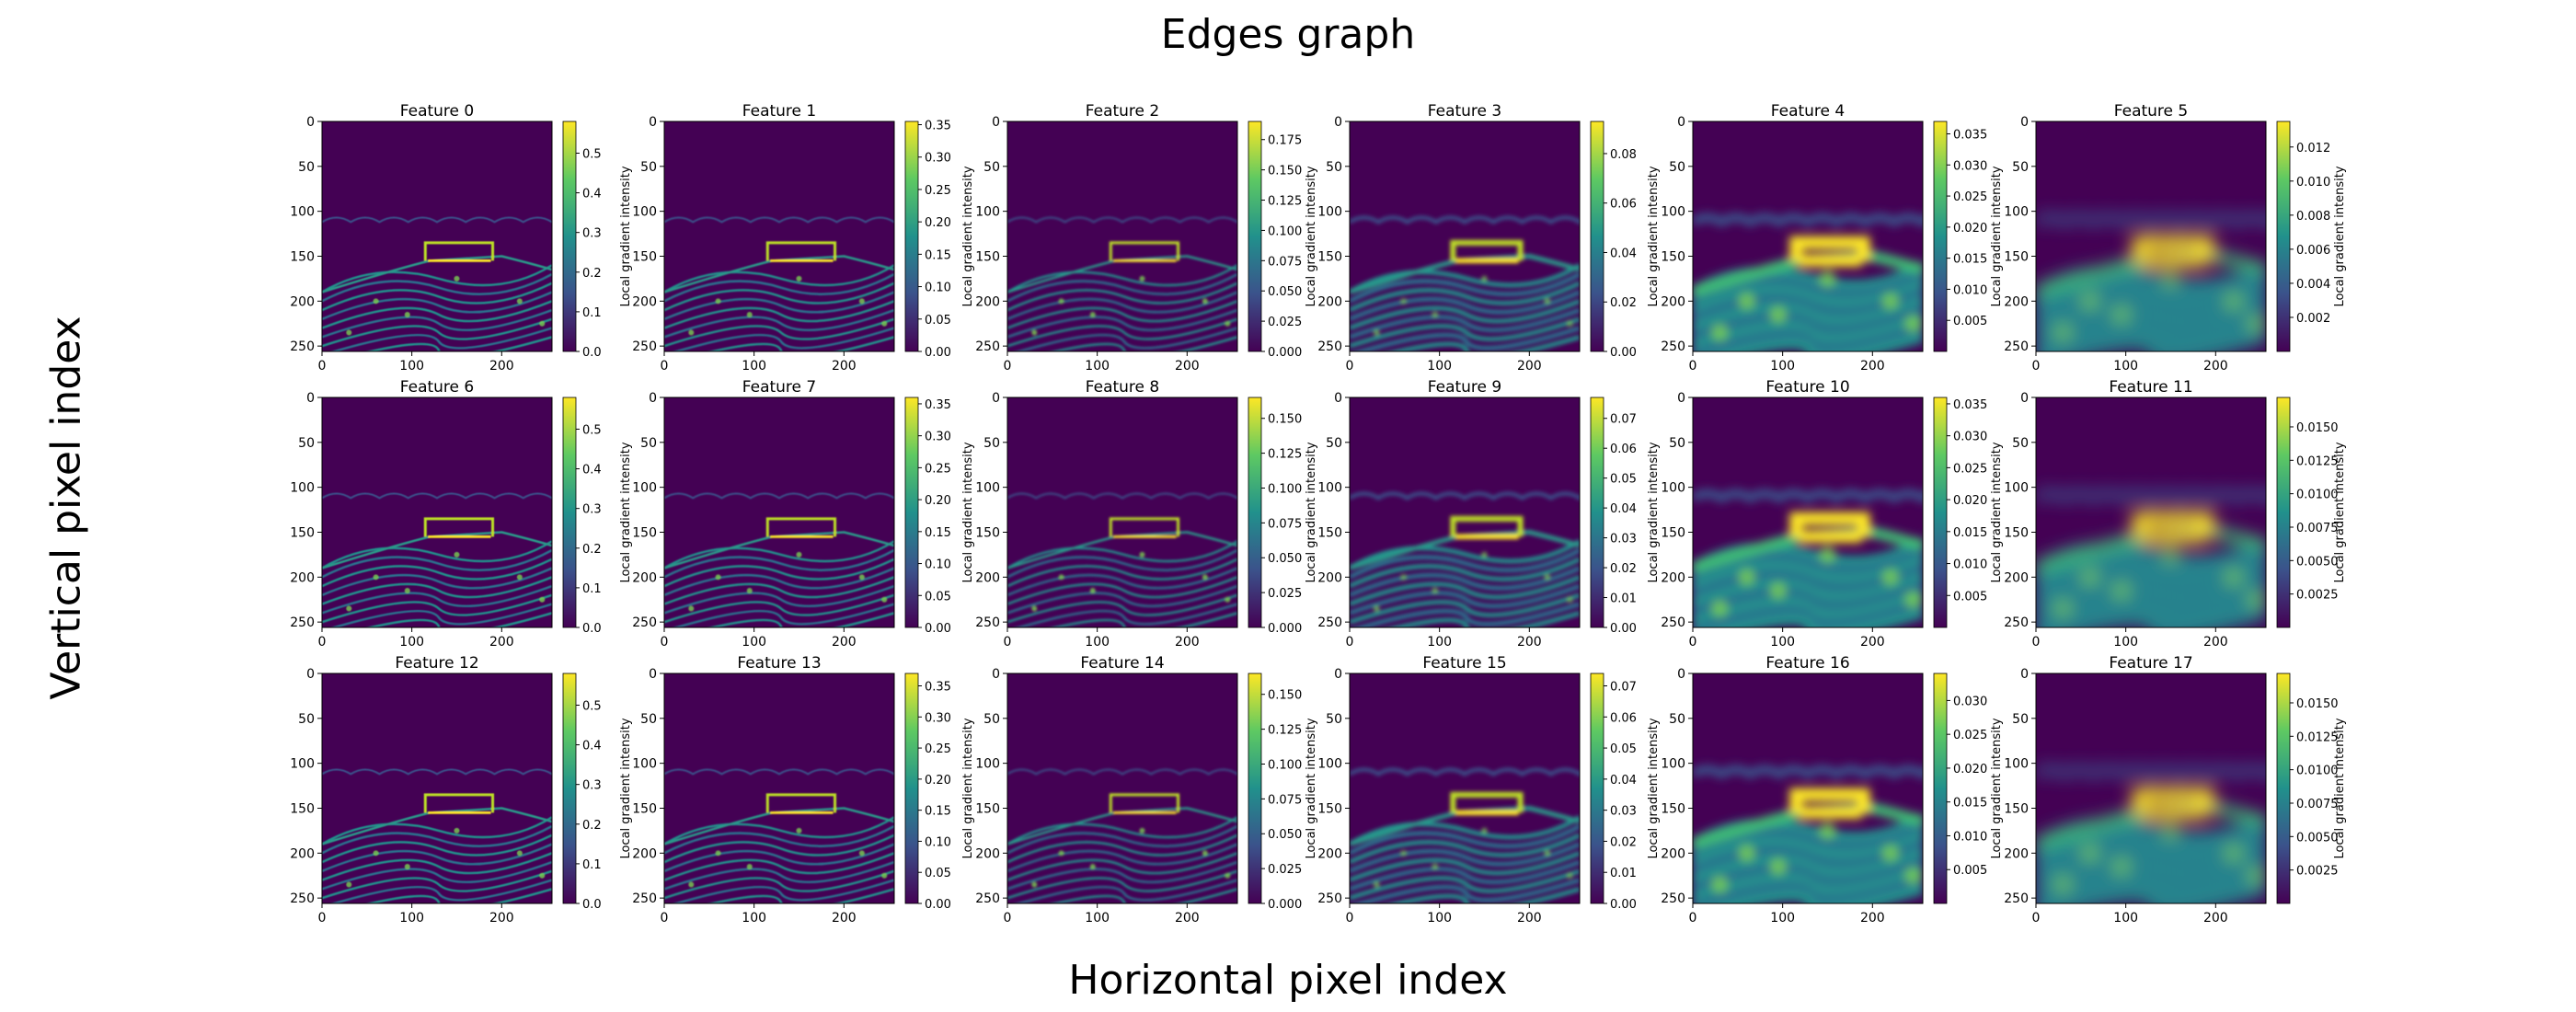 This screenshot has width=2576, height=1012. Describe the element at coordinates (2317, 771) in the screenshot. I see `colorbar-tick-label: 0.0100` at that location.